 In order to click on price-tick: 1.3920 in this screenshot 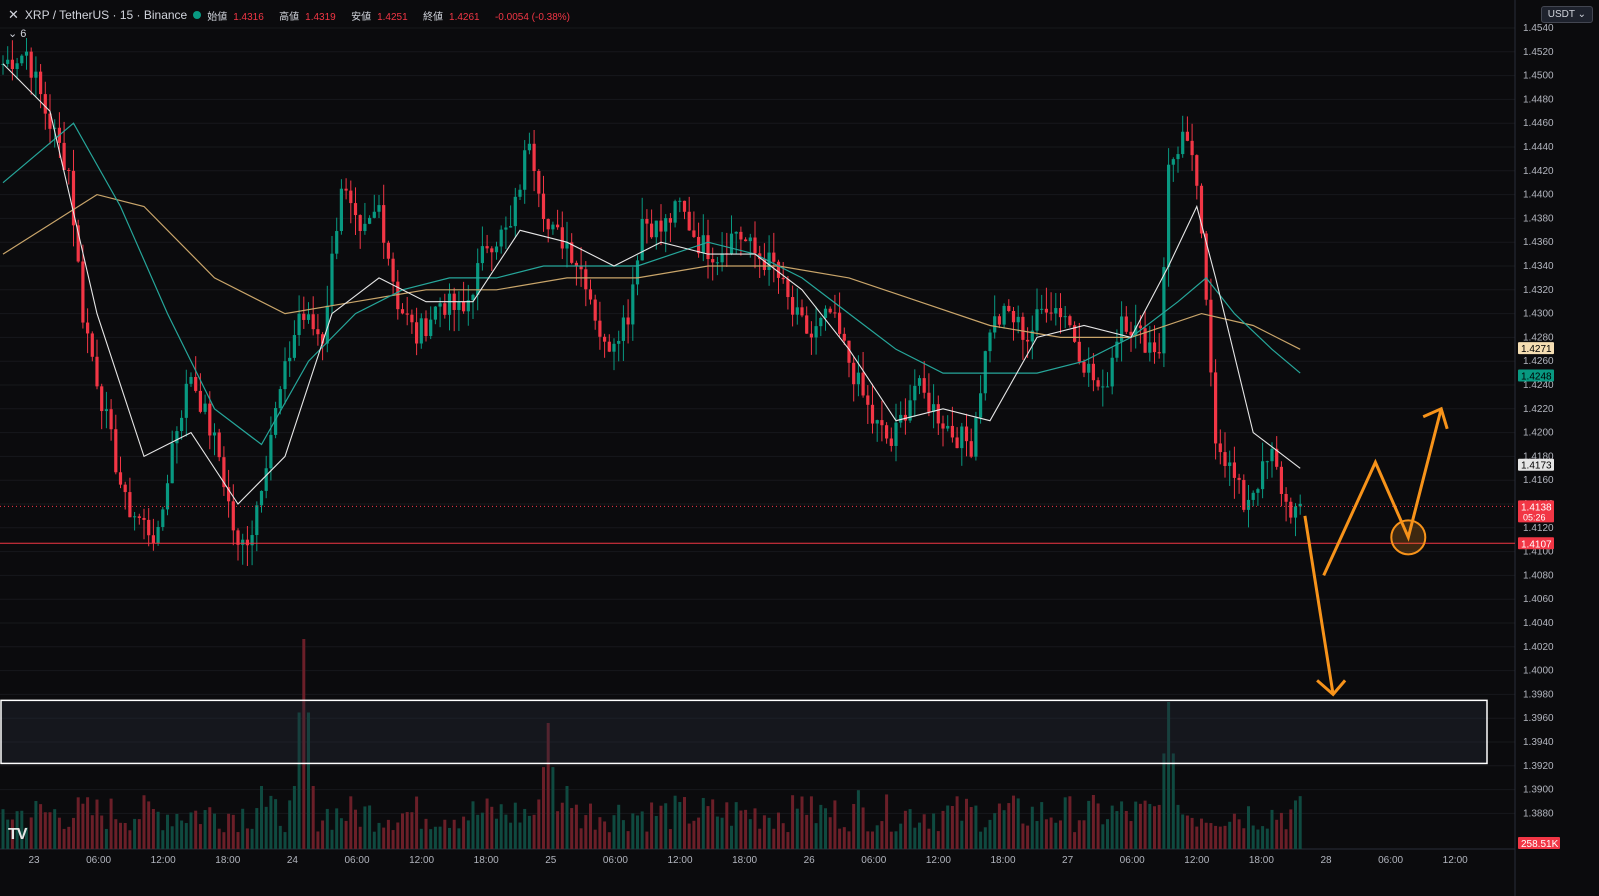, I will do `click(1538, 766)`.